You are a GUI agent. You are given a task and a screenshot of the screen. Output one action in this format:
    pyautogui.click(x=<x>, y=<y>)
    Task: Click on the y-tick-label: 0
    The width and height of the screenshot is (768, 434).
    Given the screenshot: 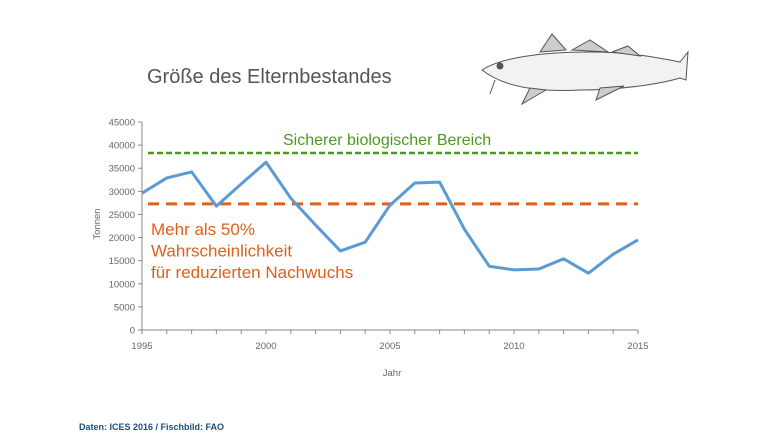 What is the action you would take?
    pyautogui.click(x=132, y=331)
    